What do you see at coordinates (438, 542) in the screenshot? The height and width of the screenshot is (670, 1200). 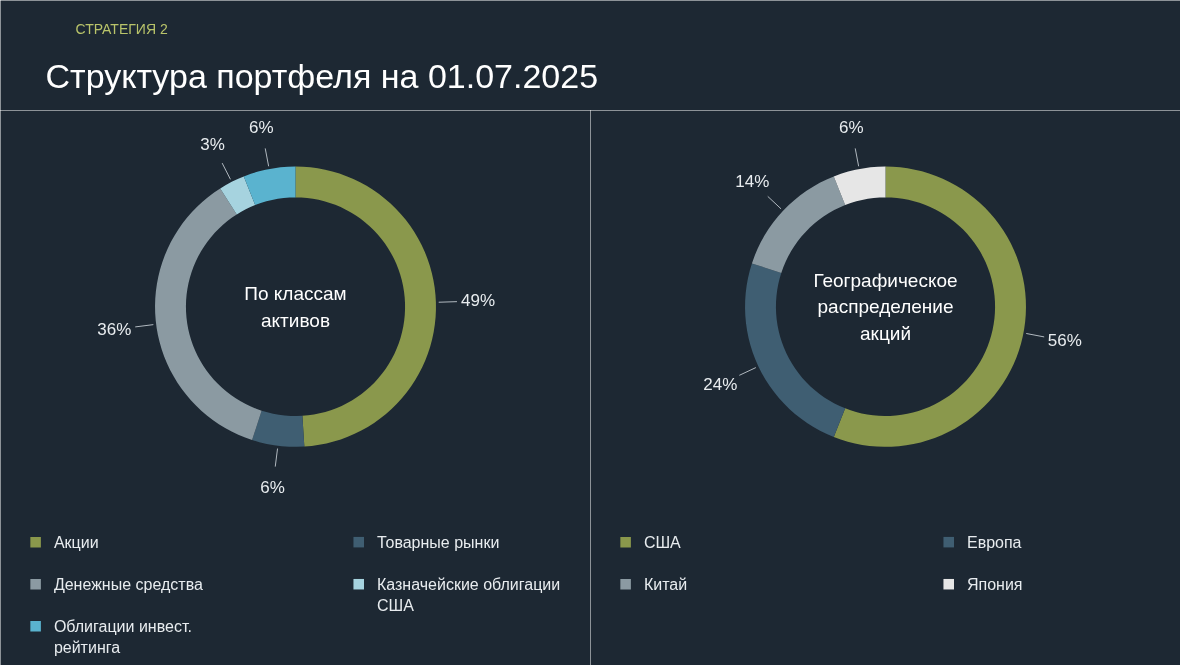 I see `legend-label: Товарные рынки` at bounding box center [438, 542].